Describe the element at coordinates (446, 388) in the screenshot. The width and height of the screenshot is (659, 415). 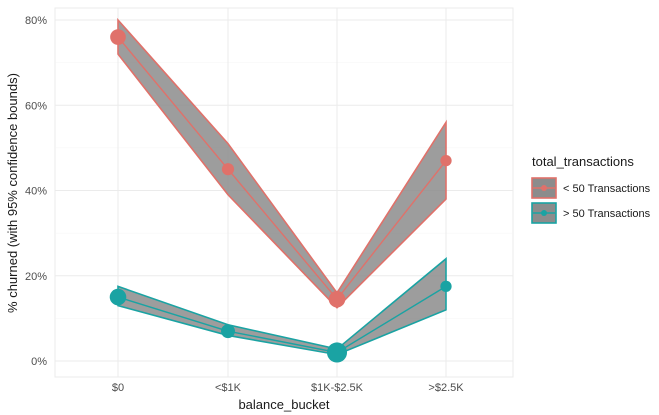
I see `x-tick-label: >$2.5K` at that location.